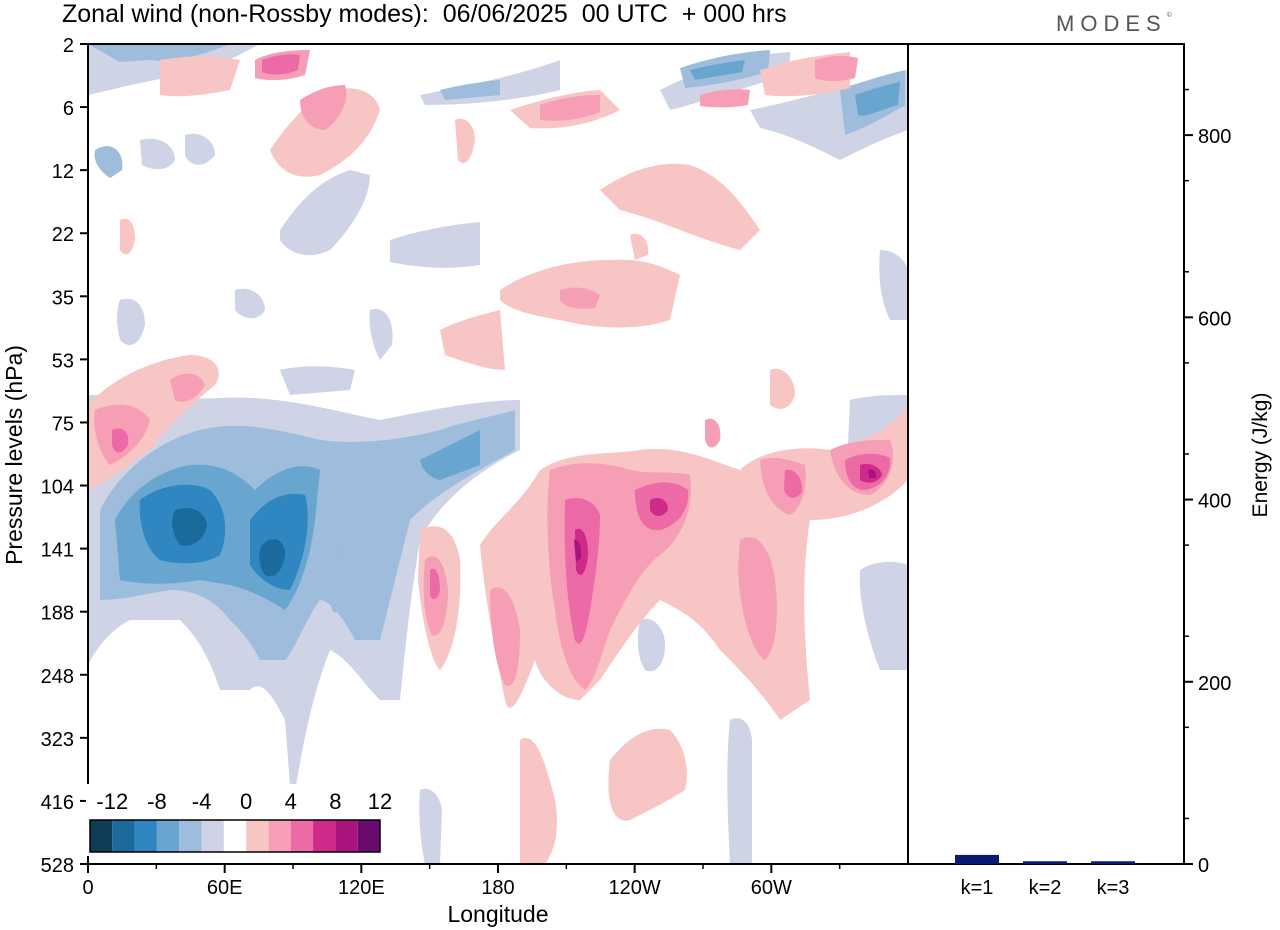 Image resolution: width=1280 pixels, height=930 pixels. I want to click on y-tick-label: 104, so click(57, 488).